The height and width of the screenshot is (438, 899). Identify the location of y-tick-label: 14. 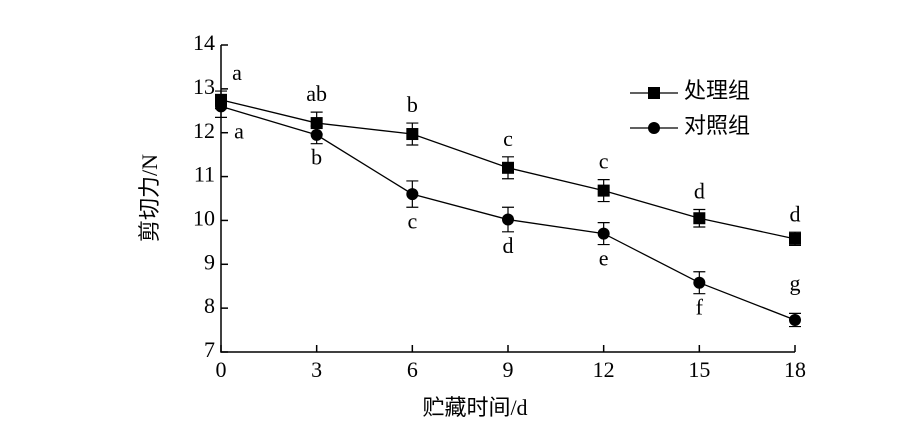
(204, 42).